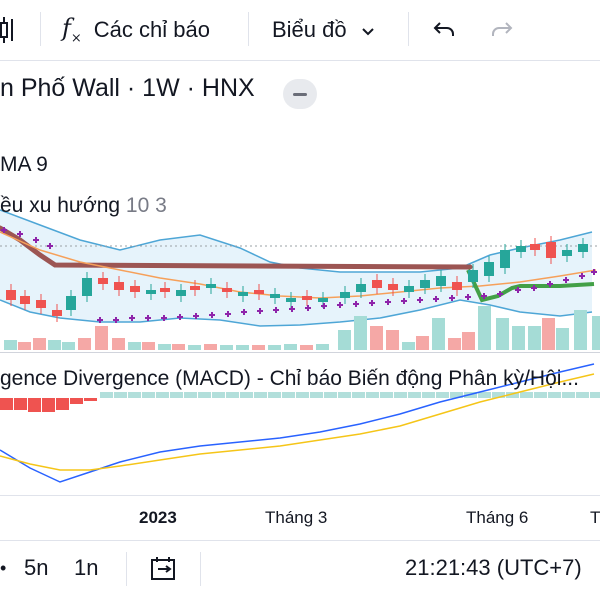 The width and height of the screenshot is (600, 600). Describe the element at coordinates (502, 30) in the screenshot. I see `redo-icon` at that location.